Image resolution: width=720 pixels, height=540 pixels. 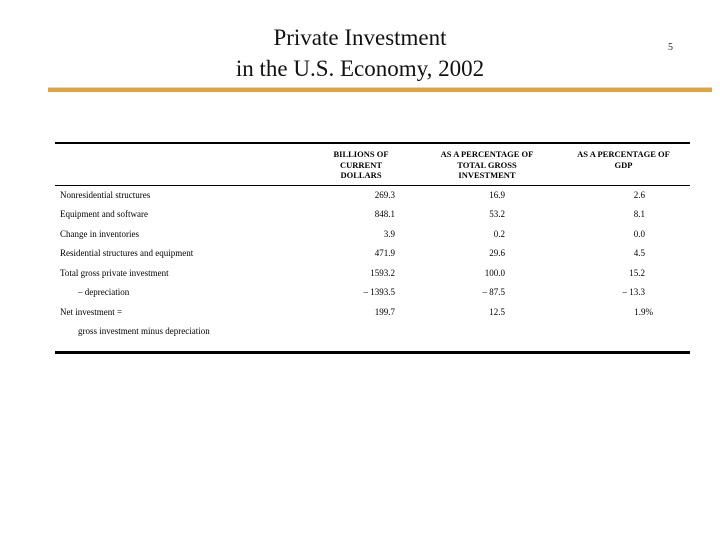 What do you see at coordinates (91, 311) in the screenshot?
I see `row-label: Net investment =` at bounding box center [91, 311].